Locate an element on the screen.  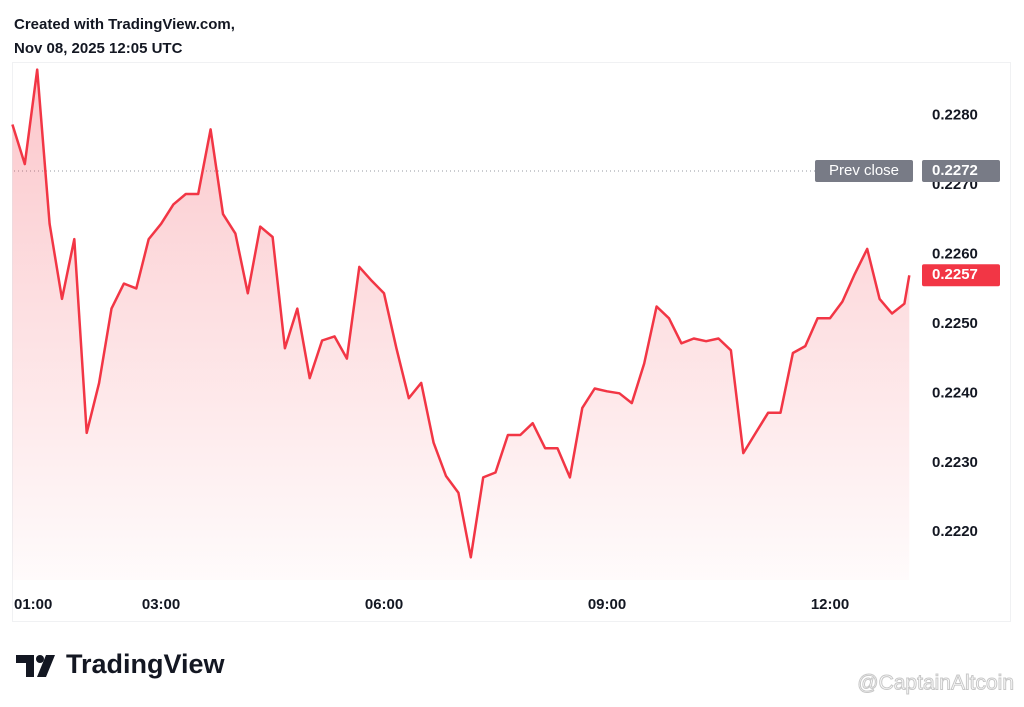
x-tick-label: 03:00 is located at coordinates (161, 604).